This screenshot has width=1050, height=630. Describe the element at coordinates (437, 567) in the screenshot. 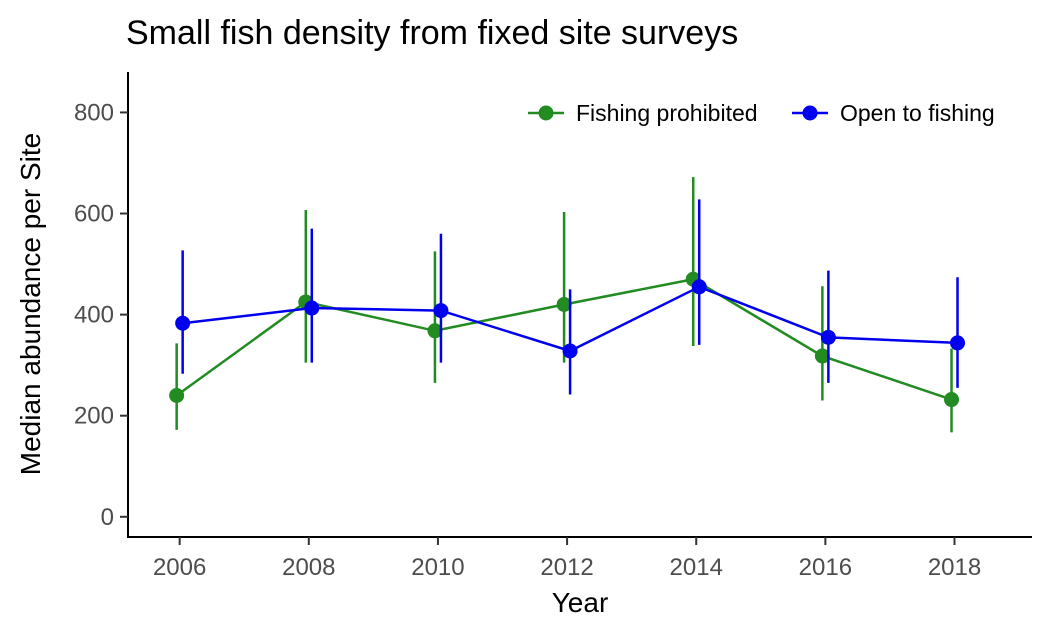

I see `x-tick-label: 2010` at that location.